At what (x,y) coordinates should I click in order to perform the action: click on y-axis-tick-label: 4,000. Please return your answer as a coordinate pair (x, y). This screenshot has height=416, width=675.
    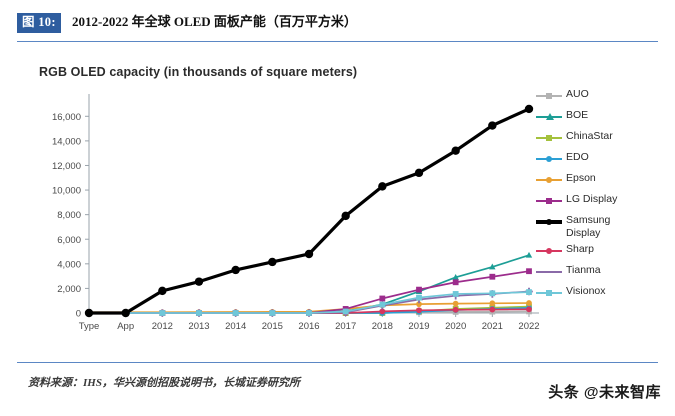
    Looking at the image, I should click on (69, 264).